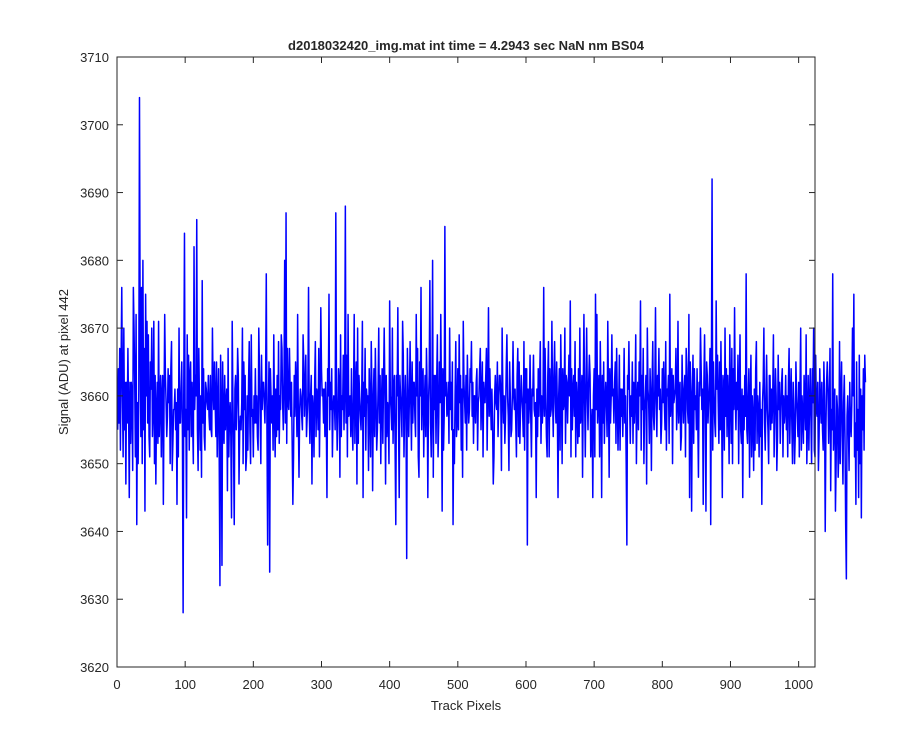  What do you see at coordinates (94, 464) in the screenshot?
I see `y-tick-label: 3650` at bounding box center [94, 464].